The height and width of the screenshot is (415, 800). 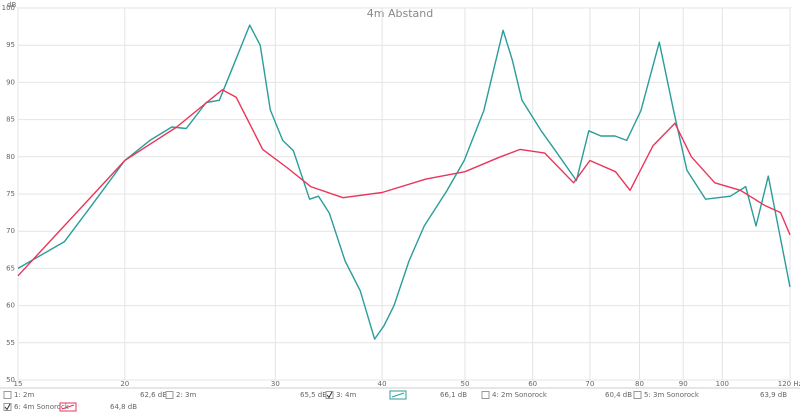 I want to click on legend-level: 60,4 dB, so click(x=618, y=395).